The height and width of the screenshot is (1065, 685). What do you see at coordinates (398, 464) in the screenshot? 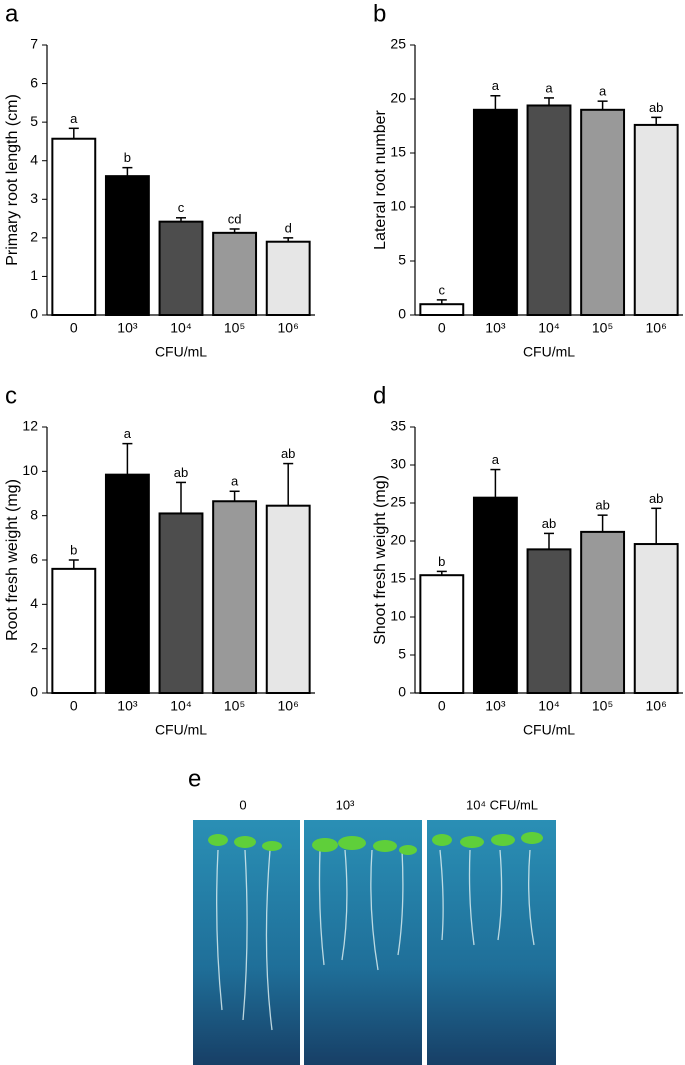
I see `y-tick-label: 30` at bounding box center [398, 464].